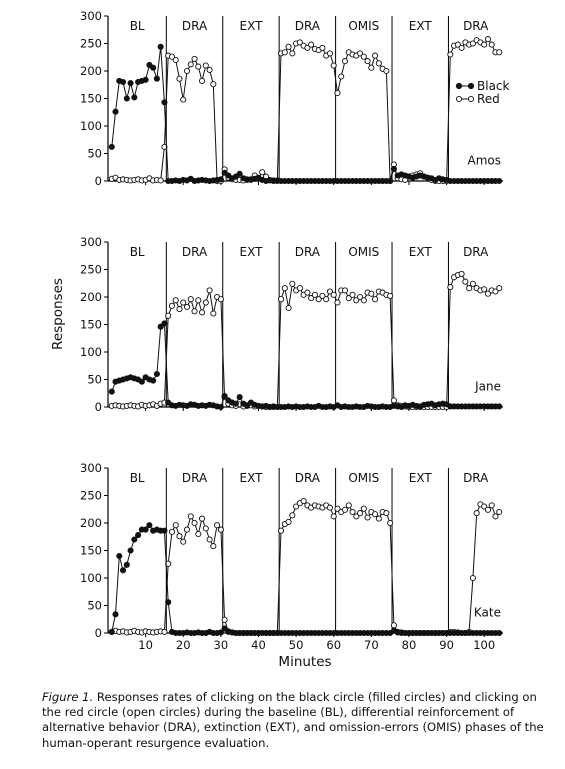 The height and width of the screenshot is (769, 565). Describe the element at coordinates (94, 154) in the screenshot. I see `amos-y-tick-label: 50` at that location.